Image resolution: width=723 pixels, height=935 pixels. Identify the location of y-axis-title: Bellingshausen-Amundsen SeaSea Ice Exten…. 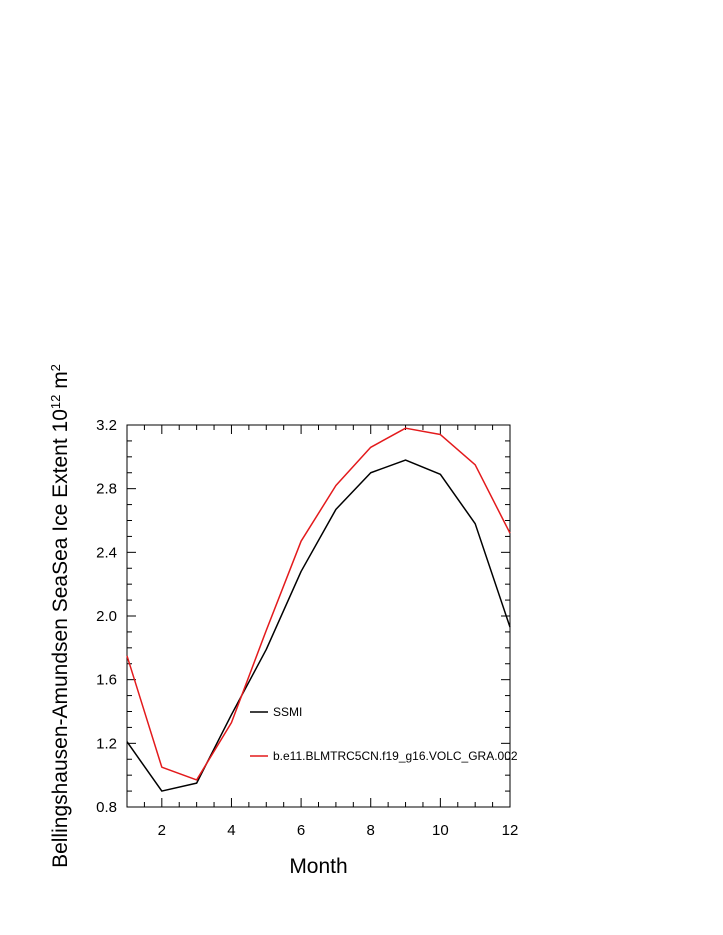
(60, 616).